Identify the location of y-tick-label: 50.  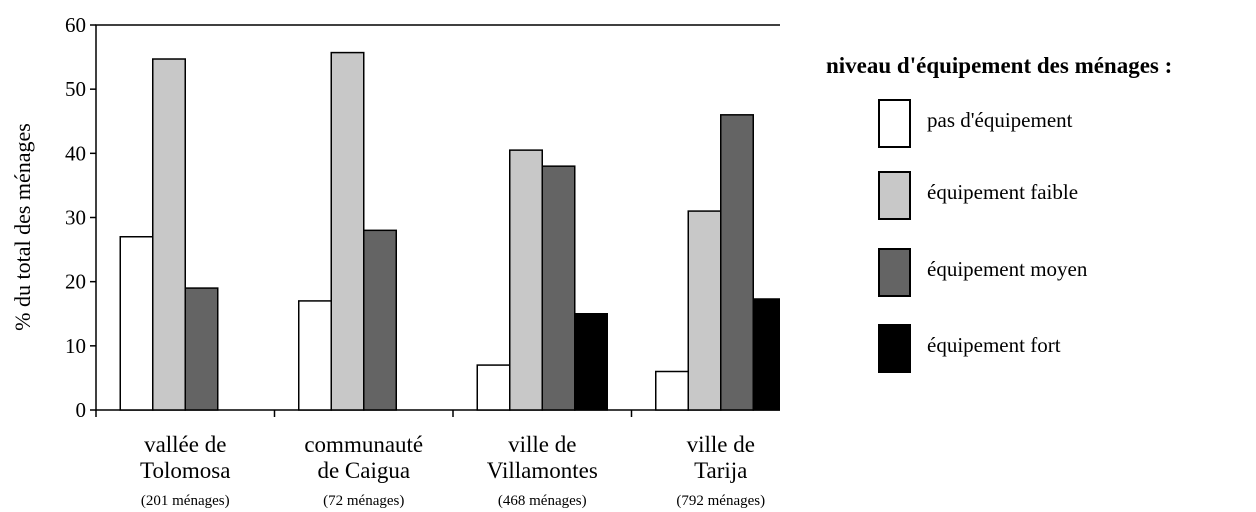
(75, 89).